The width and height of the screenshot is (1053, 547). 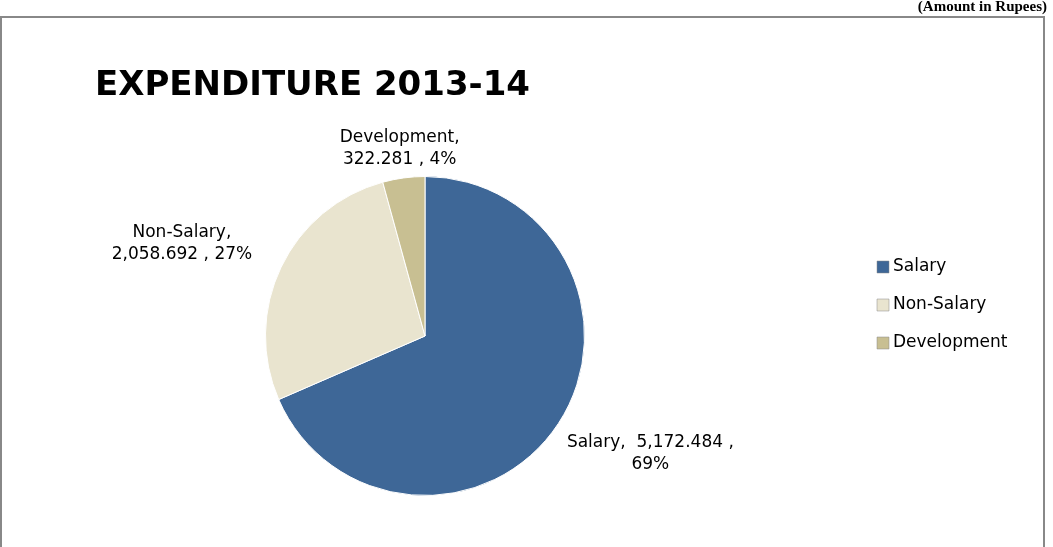 What do you see at coordinates (950, 341) in the screenshot?
I see `legend-label: Development` at bounding box center [950, 341].